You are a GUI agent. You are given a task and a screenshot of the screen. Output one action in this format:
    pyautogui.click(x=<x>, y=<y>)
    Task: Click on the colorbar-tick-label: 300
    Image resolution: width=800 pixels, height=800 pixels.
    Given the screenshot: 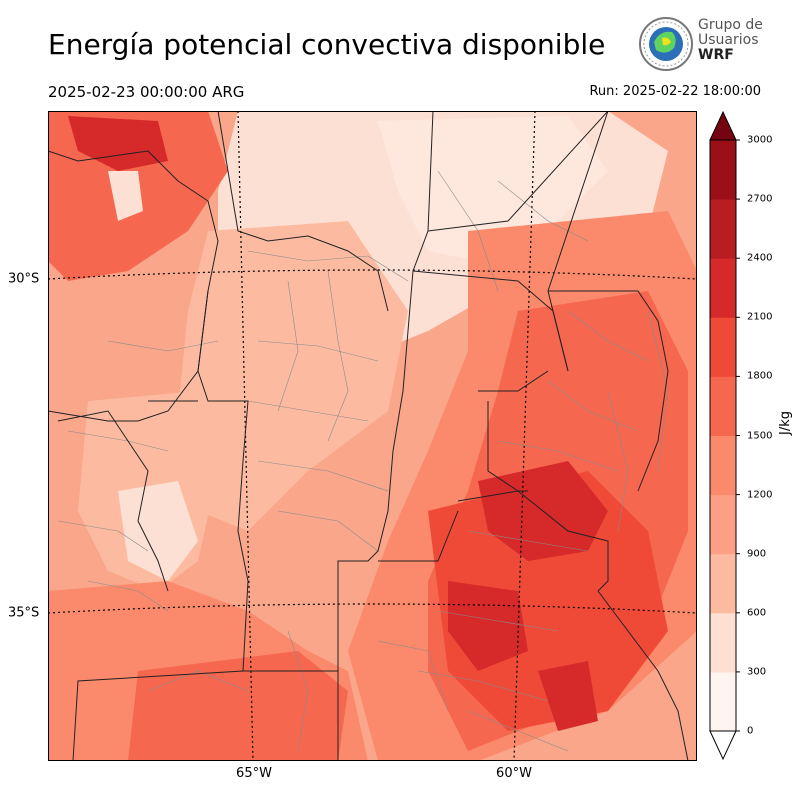 What is the action you would take?
    pyautogui.click(x=757, y=672)
    